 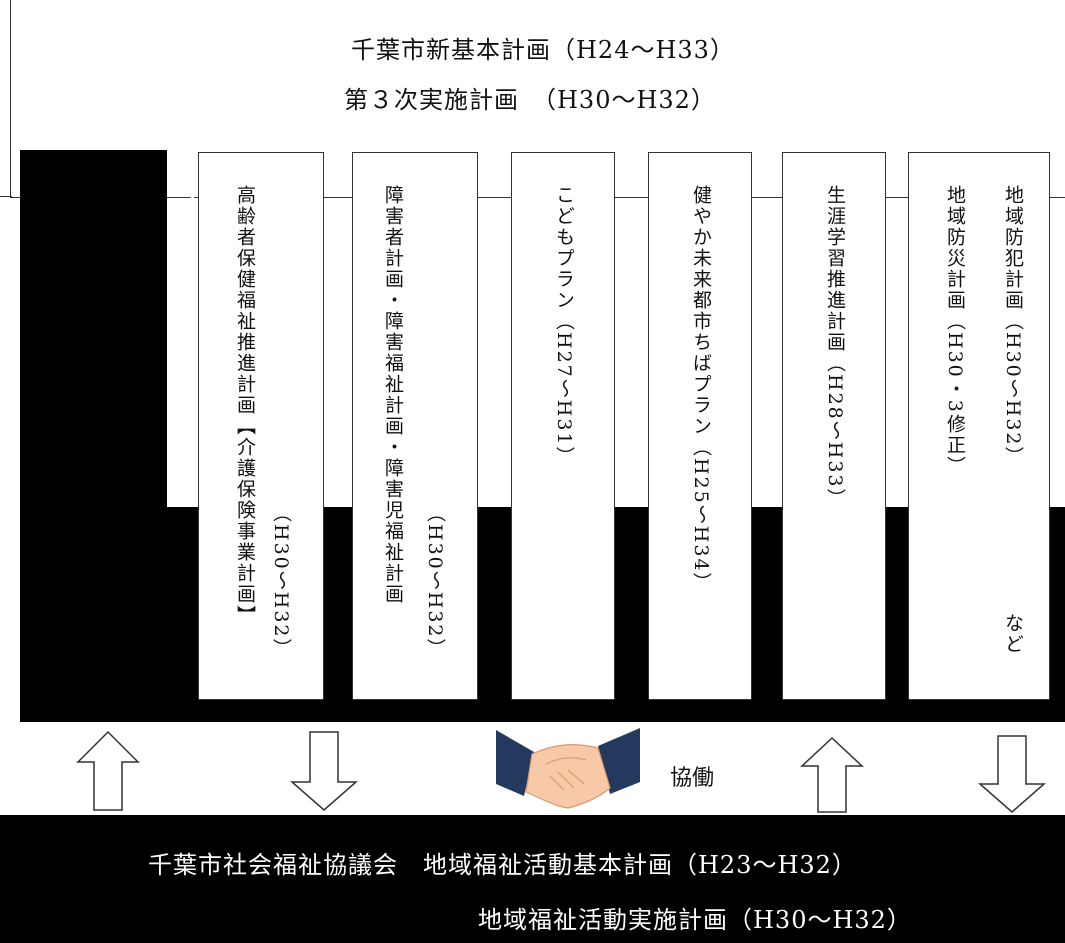 I want to click on plan-column-disability: 障害者計画・障害福祉計画・障害児福祉計画 （H30～H32）, so click(x=415, y=426).